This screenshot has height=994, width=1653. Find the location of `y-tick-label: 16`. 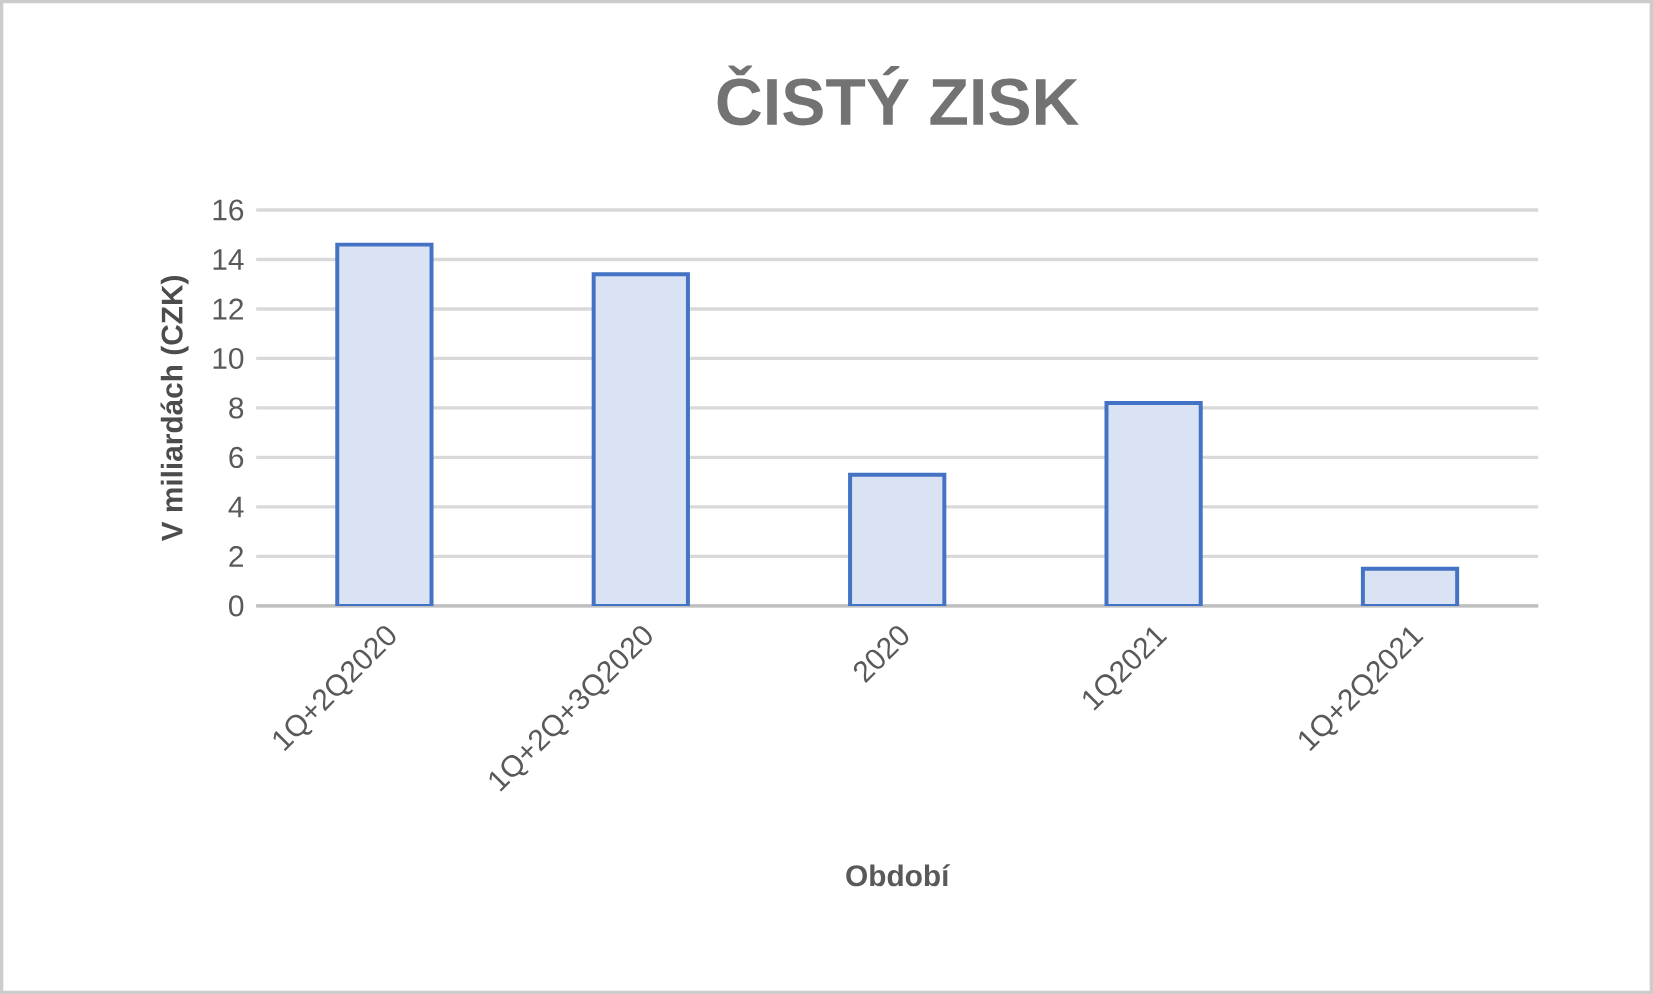

y-tick-label: 16 is located at coordinates (228, 210).